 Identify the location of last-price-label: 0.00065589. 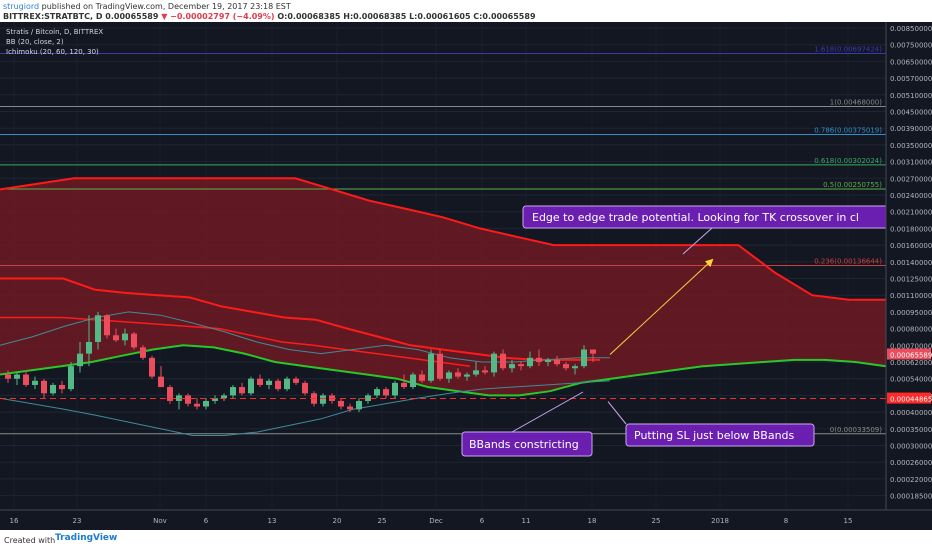
(911, 356).